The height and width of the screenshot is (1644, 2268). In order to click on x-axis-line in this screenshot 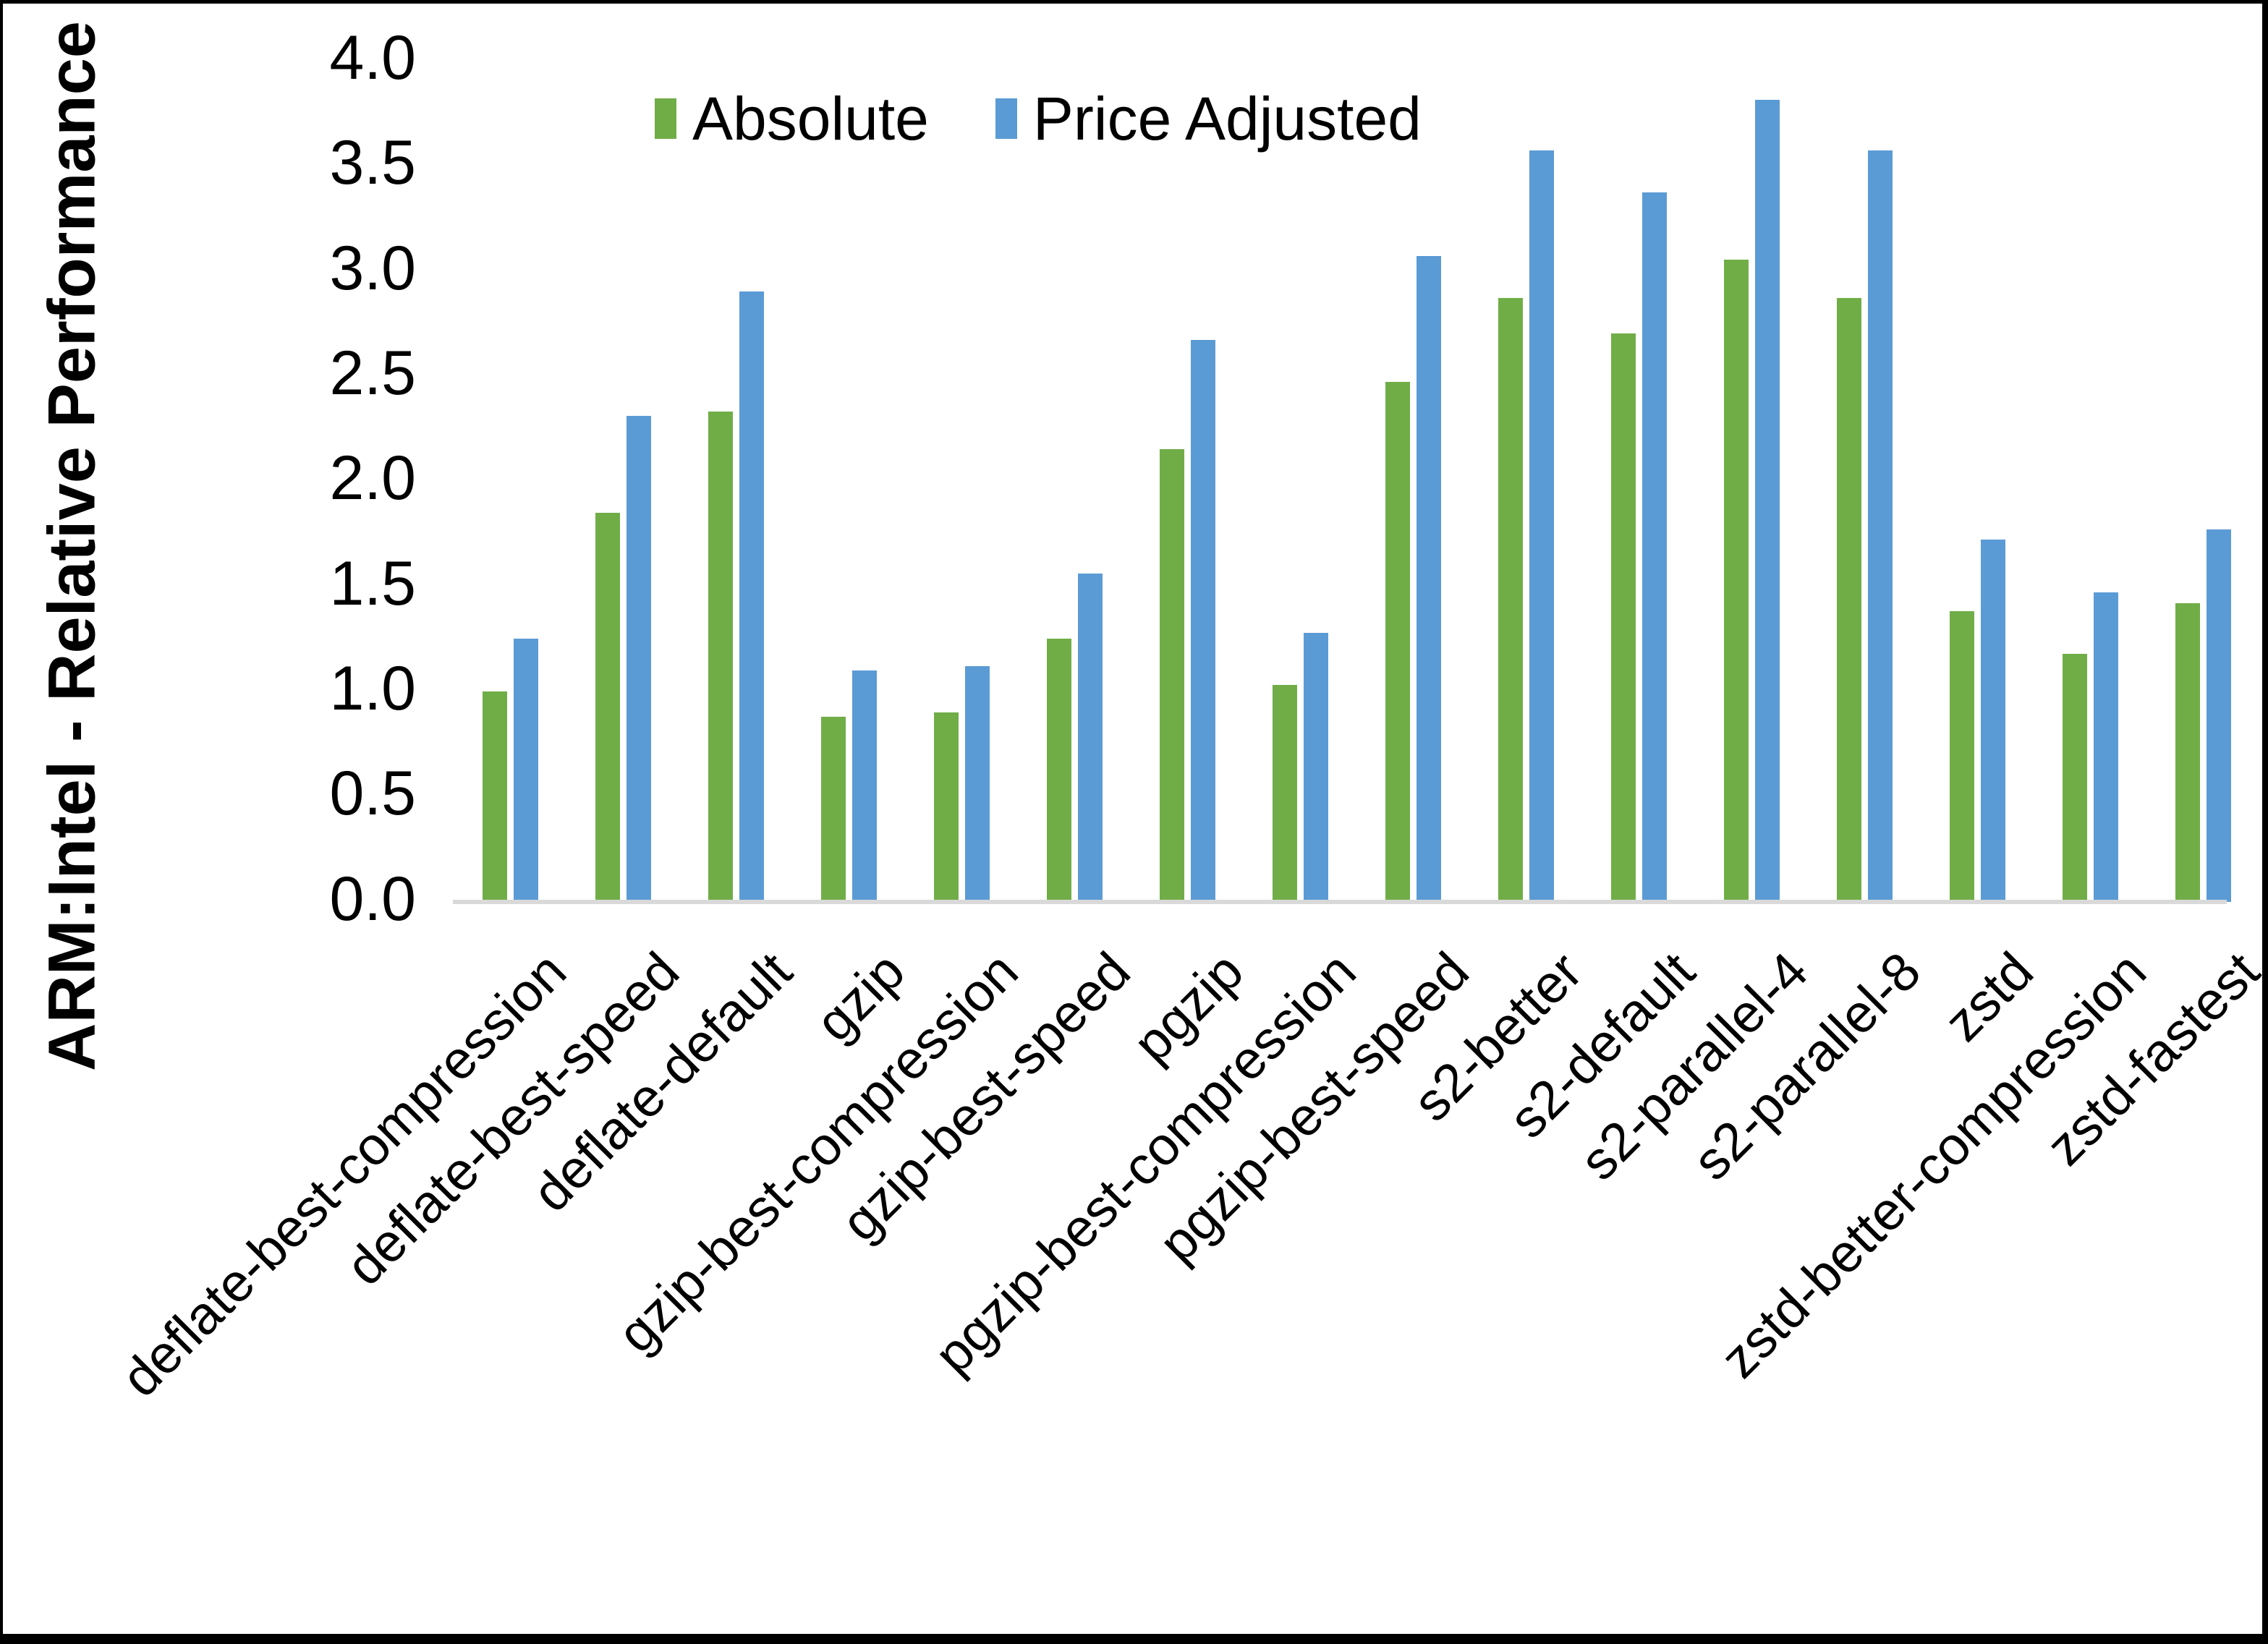, I will do `click(1340, 902)`.